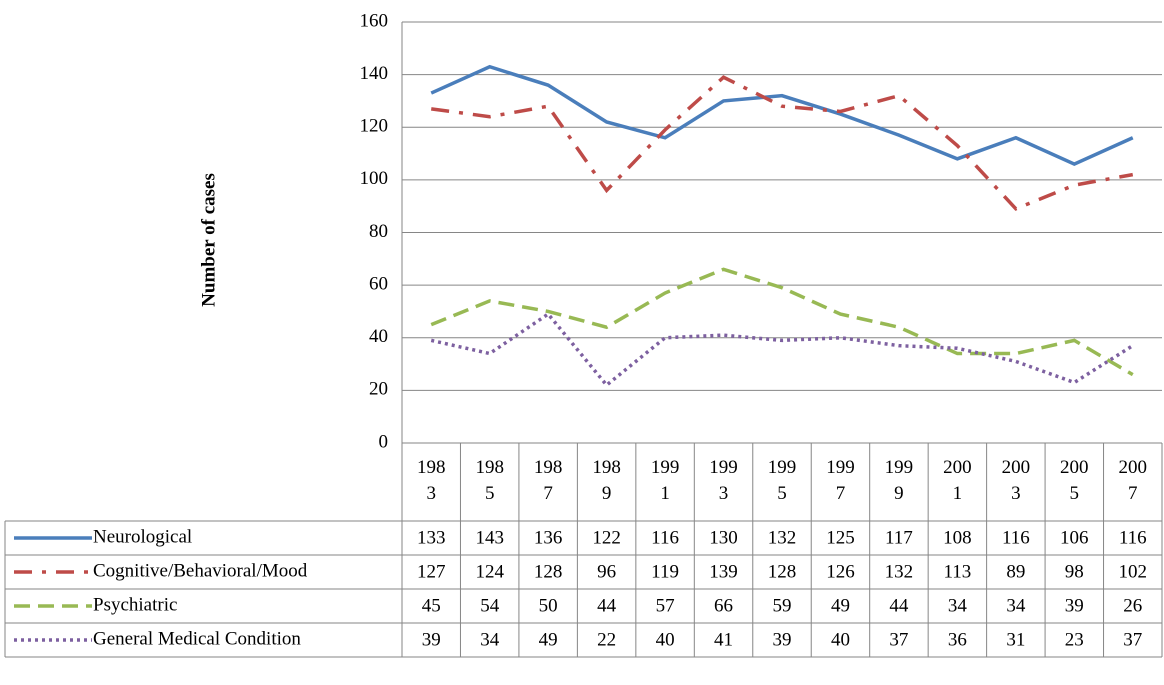 The height and width of the screenshot is (685, 1164). Describe the element at coordinates (957, 480) in the screenshot. I see `x-tick-label: 2001` at that location.